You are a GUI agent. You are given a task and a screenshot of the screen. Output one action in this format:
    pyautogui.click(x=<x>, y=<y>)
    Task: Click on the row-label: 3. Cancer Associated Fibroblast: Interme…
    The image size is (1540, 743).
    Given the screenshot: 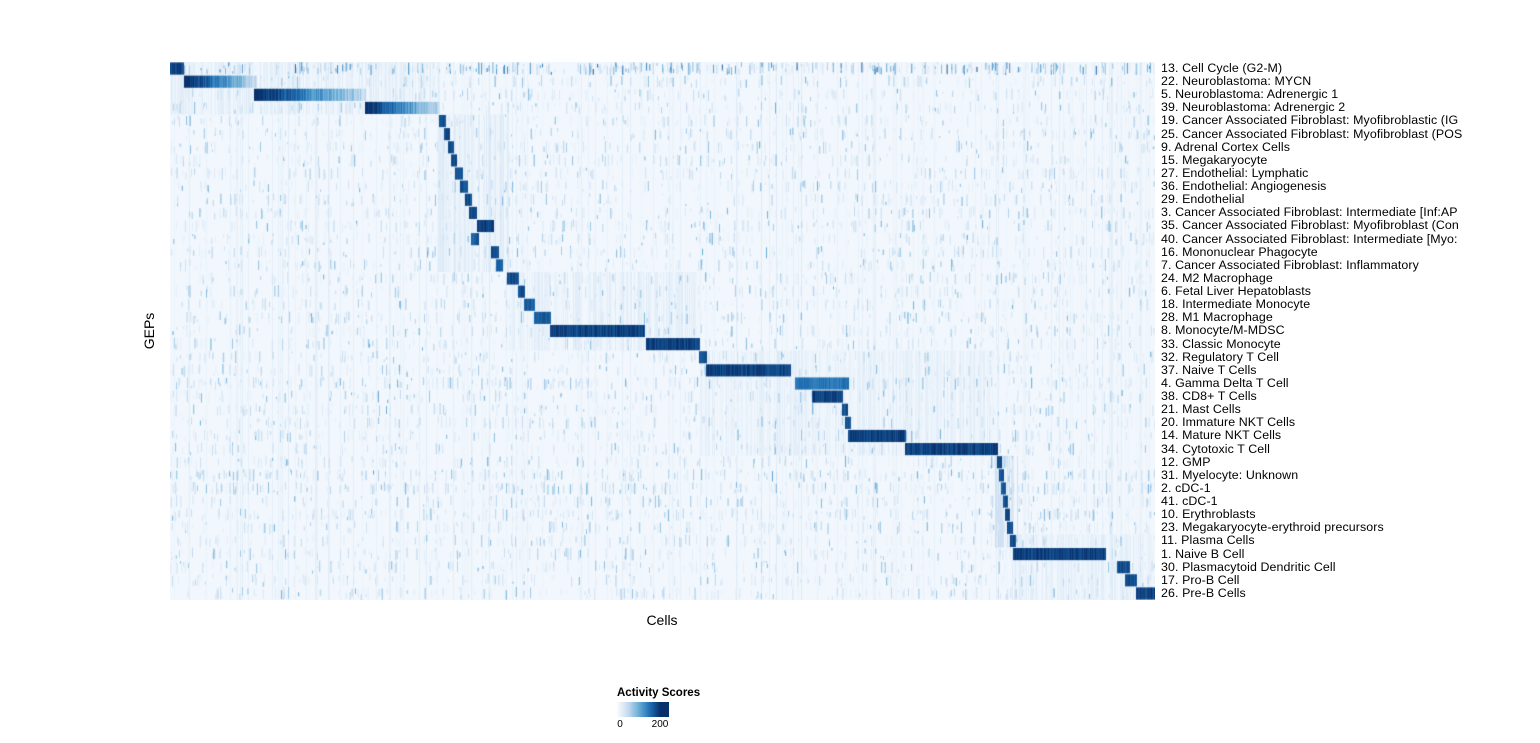 What is the action you would take?
    pyautogui.click(x=1309, y=212)
    